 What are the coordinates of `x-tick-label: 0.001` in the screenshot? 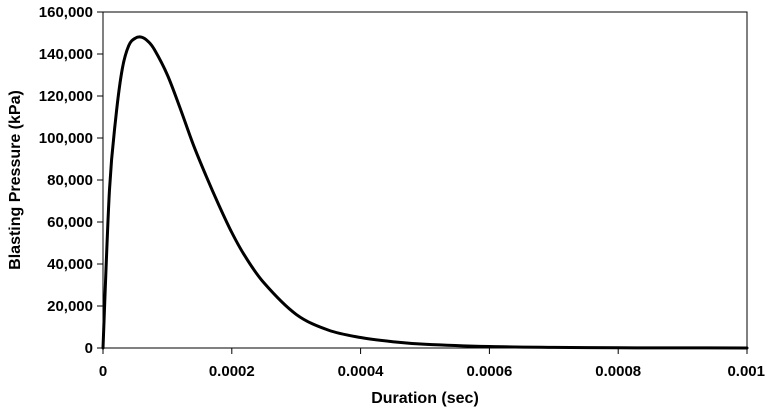 It's located at (746, 371).